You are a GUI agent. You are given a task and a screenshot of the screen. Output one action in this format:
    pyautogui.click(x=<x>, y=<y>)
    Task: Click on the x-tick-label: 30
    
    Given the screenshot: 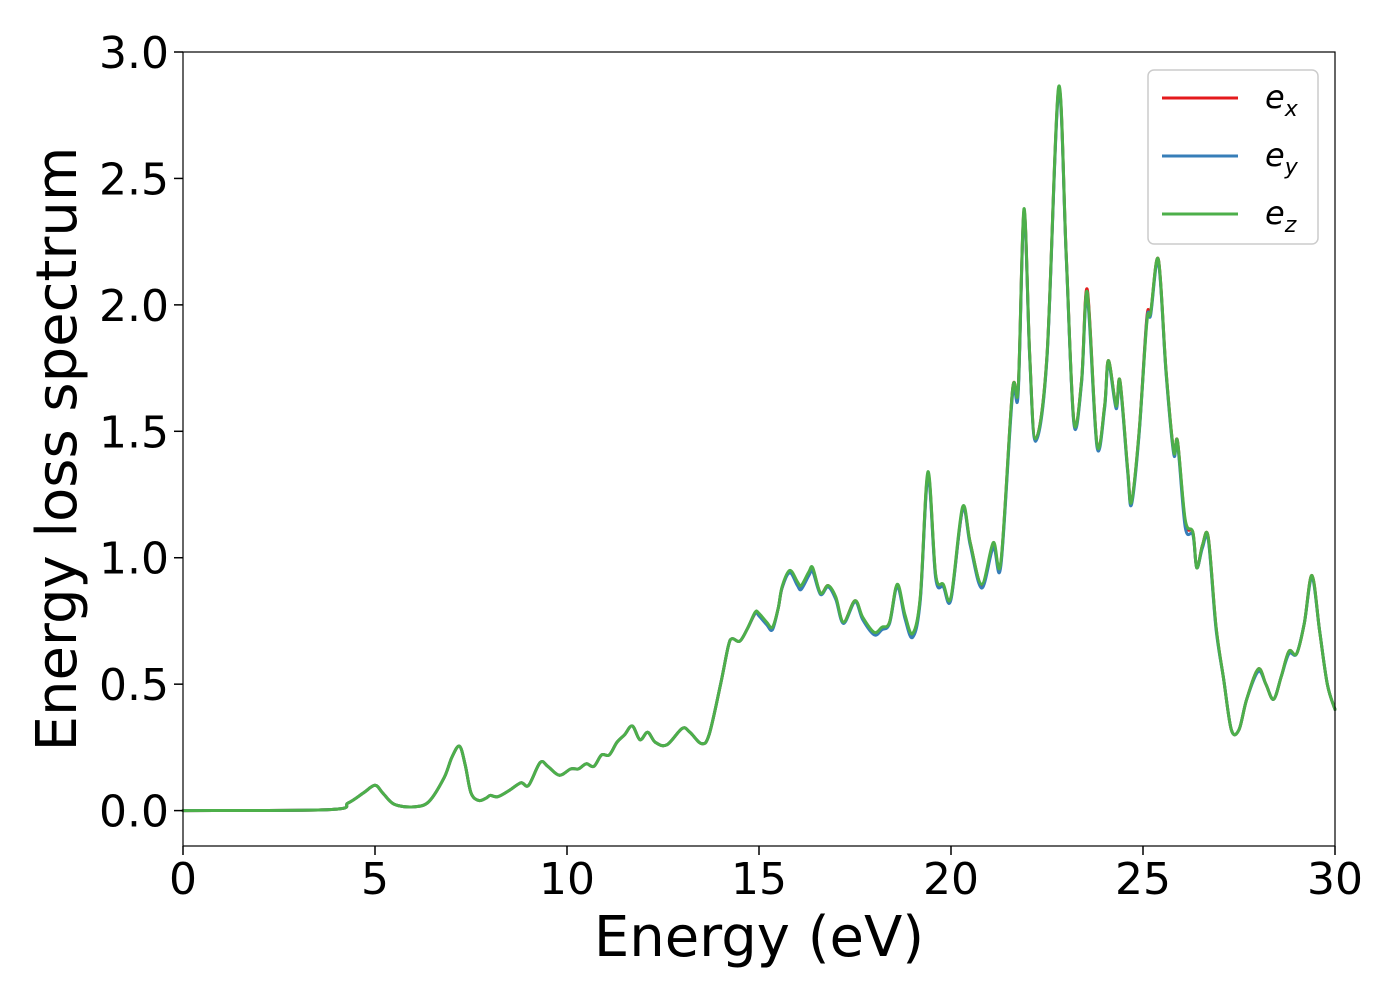 What is the action you would take?
    pyautogui.click(x=1335, y=879)
    